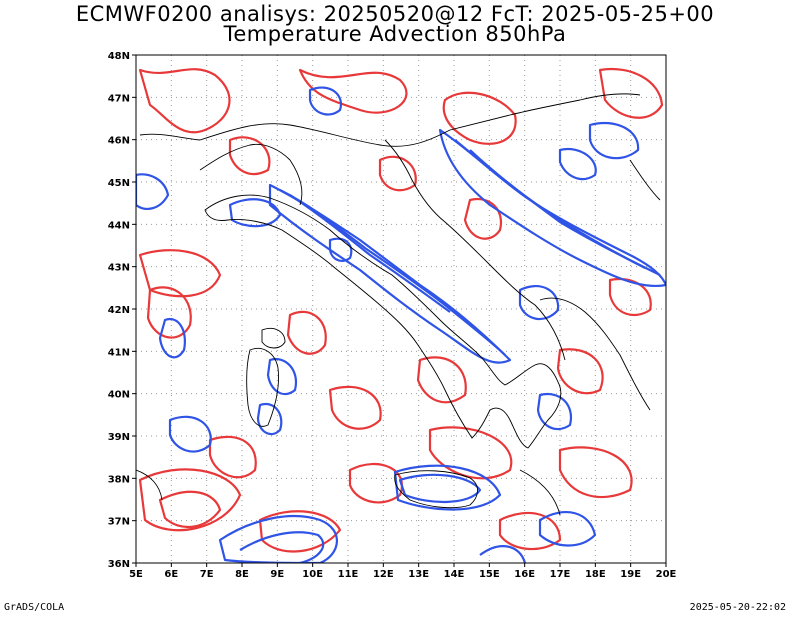  What do you see at coordinates (418, 574) in the screenshot?
I see `lon-tick-label: 13E` at bounding box center [418, 574].